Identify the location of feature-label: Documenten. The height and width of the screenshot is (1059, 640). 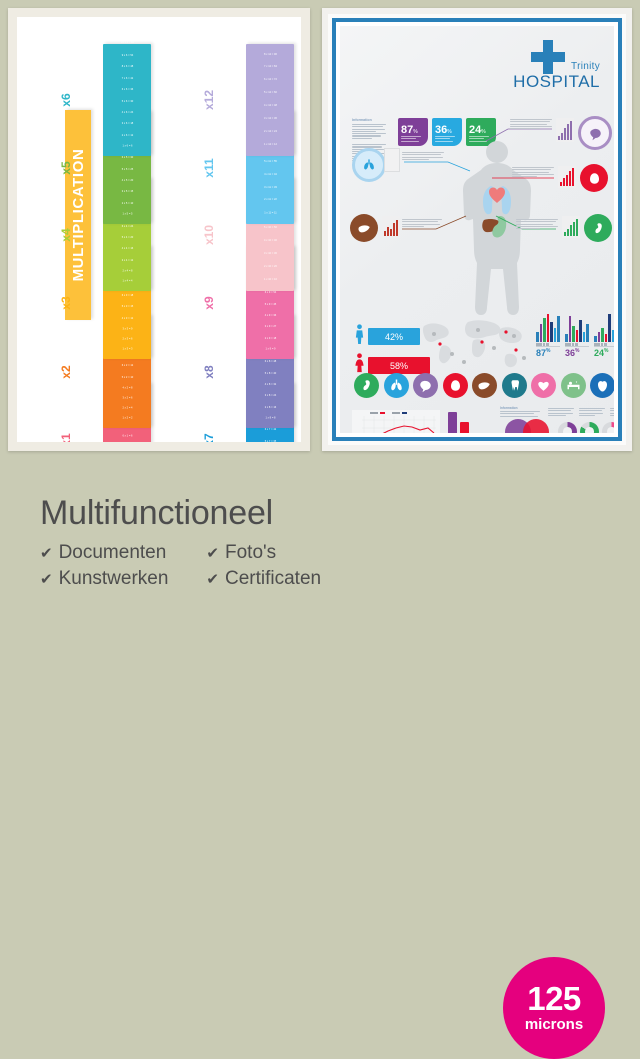
(112, 552).